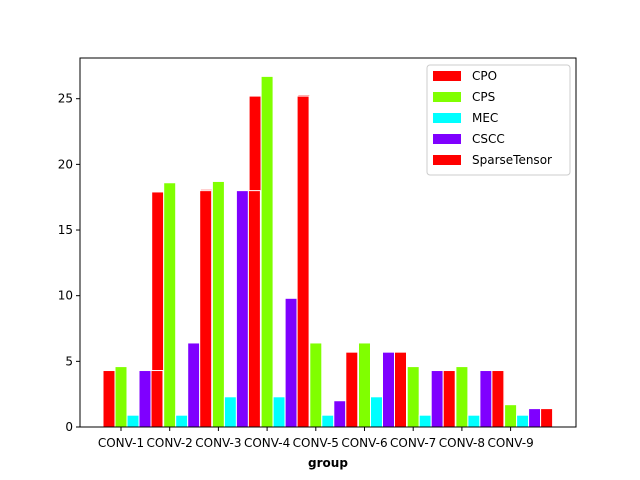  What do you see at coordinates (447, 139) in the screenshot?
I see `legend-swatch-cscc` at bounding box center [447, 139].